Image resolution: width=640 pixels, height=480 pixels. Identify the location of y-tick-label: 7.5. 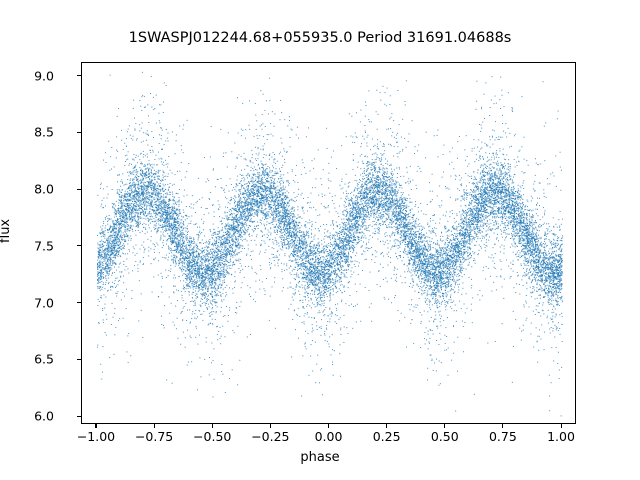
(44, 246).